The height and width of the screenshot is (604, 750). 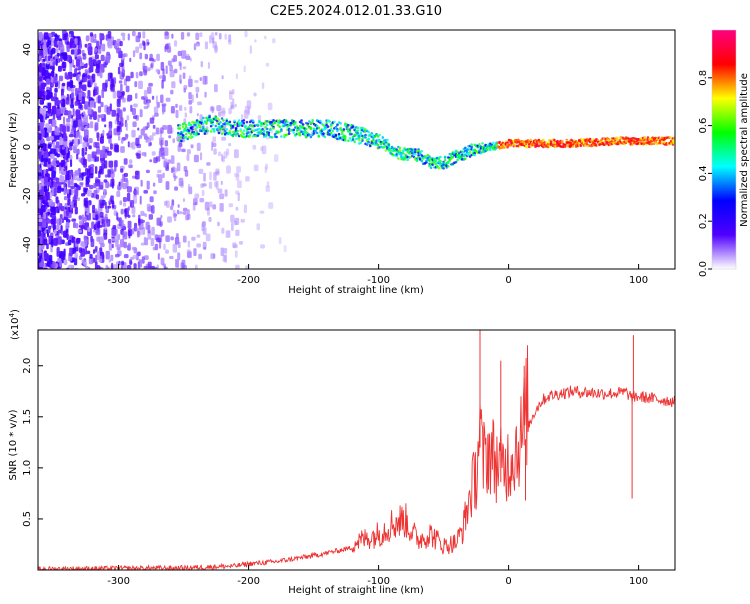 What do you see at coordinates (13, 444) in the screenshot?
I see `snr-y-label: SNR (10 * v/v)` at bounding box center [13, 444].